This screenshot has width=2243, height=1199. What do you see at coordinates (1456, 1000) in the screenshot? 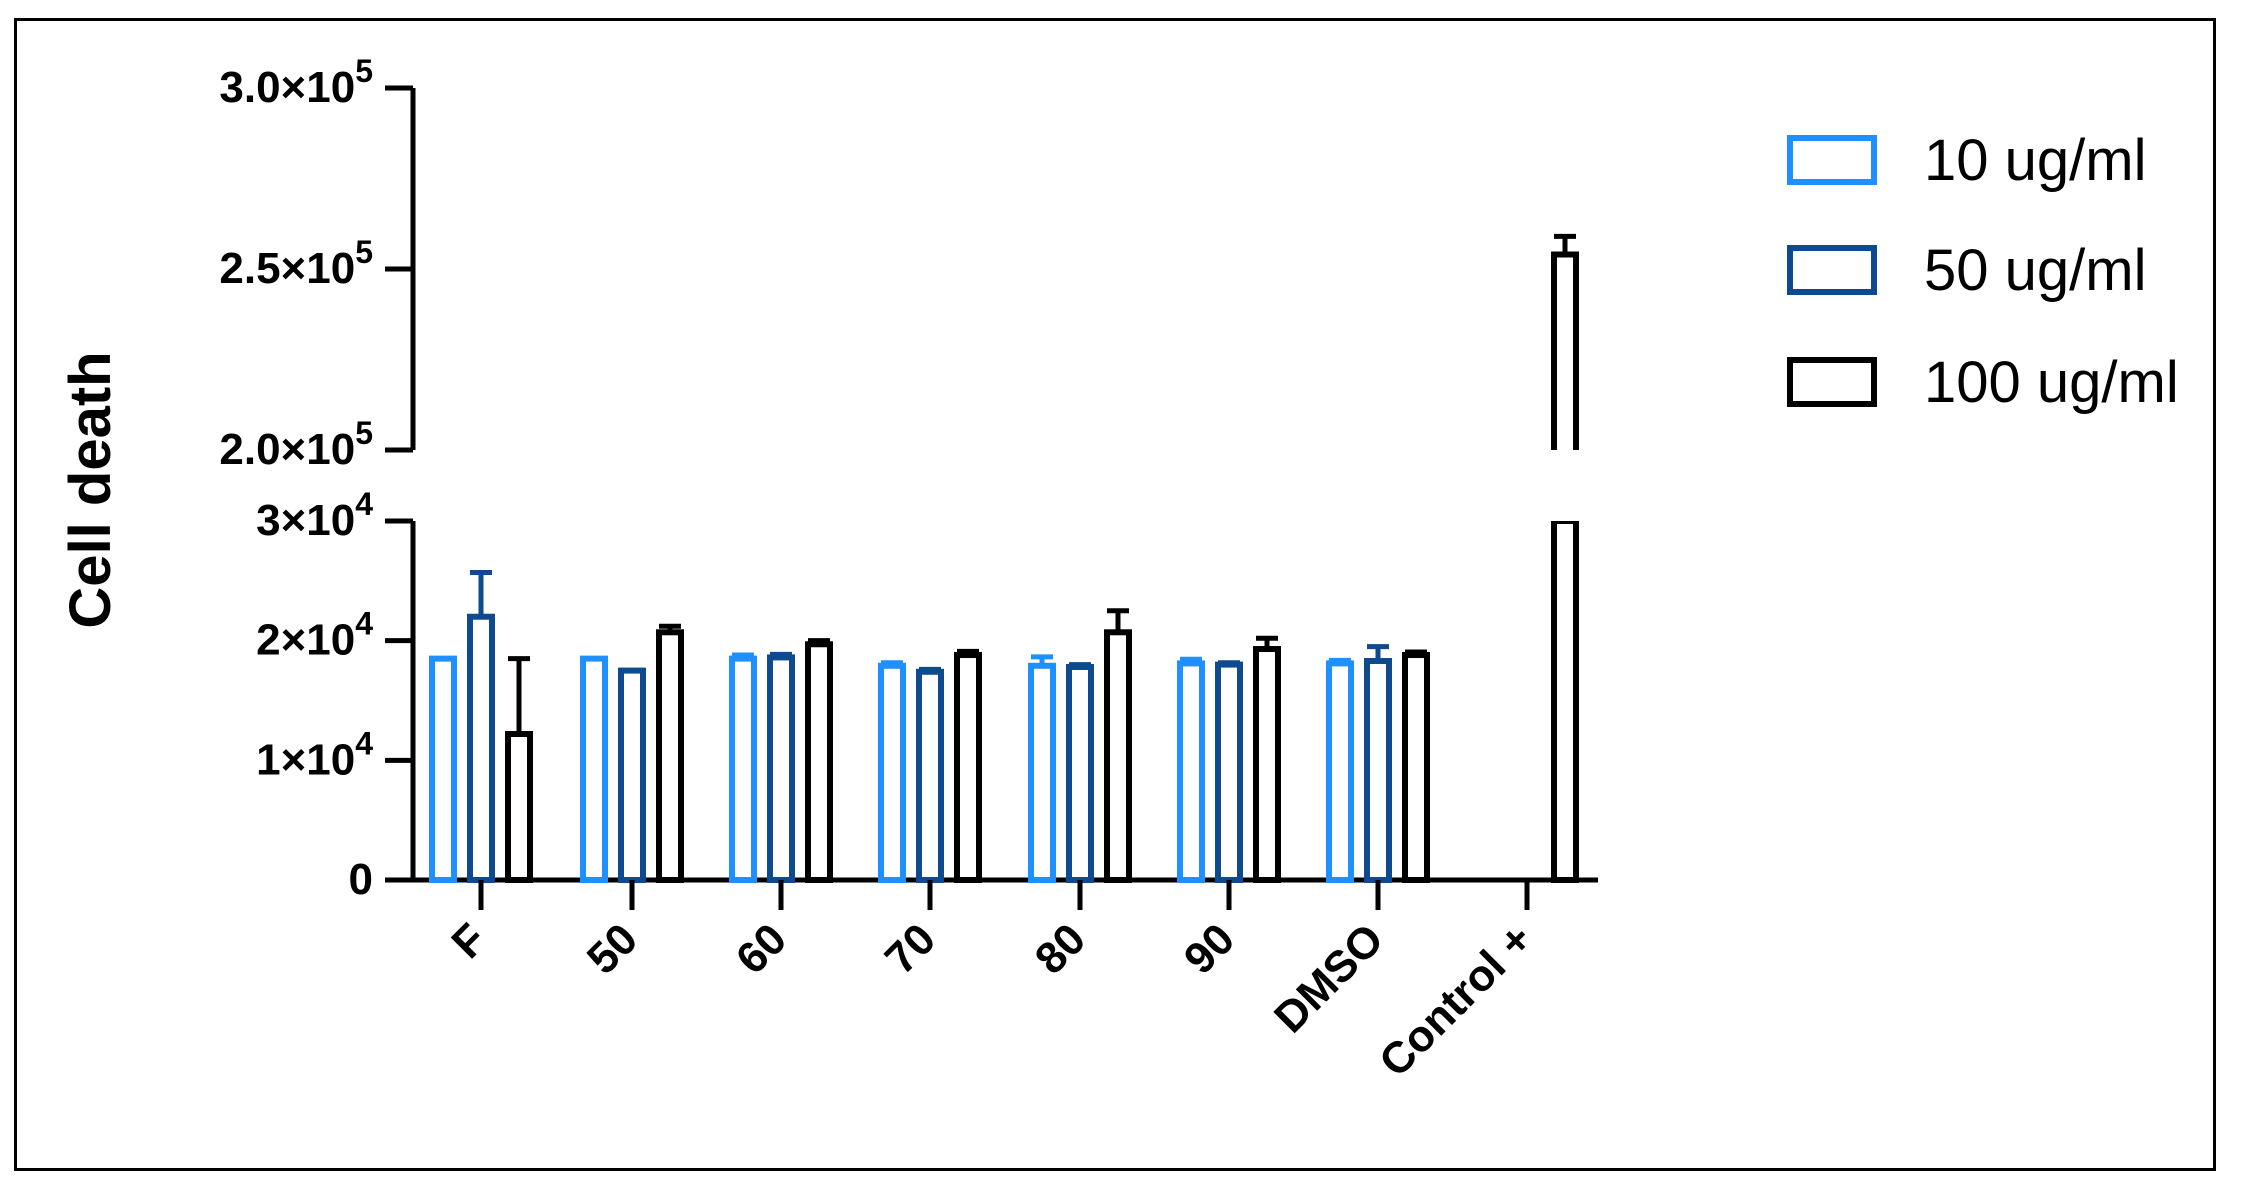
I see `x-tick-label: Control +` at bounding box center [1456, 1000].